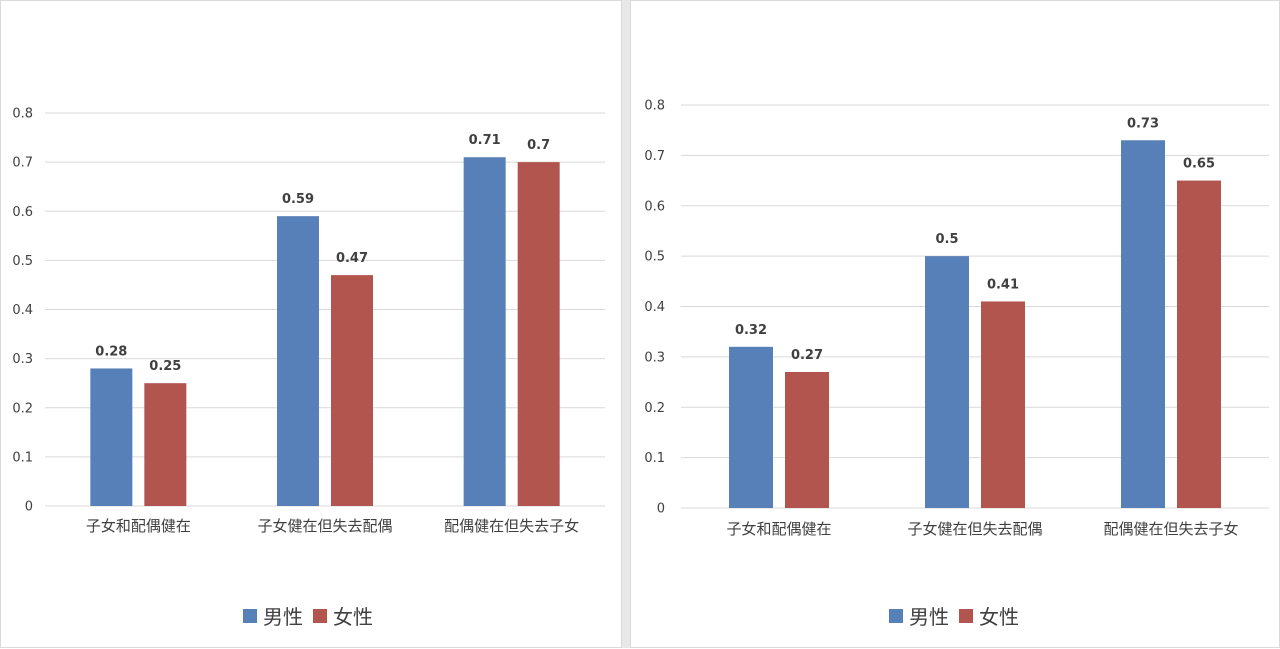 This screenshot has width=1280, height=649. Describe the element at coordinates (352, 258) in the screenshot. I see `data-label: 0.47` at that location.